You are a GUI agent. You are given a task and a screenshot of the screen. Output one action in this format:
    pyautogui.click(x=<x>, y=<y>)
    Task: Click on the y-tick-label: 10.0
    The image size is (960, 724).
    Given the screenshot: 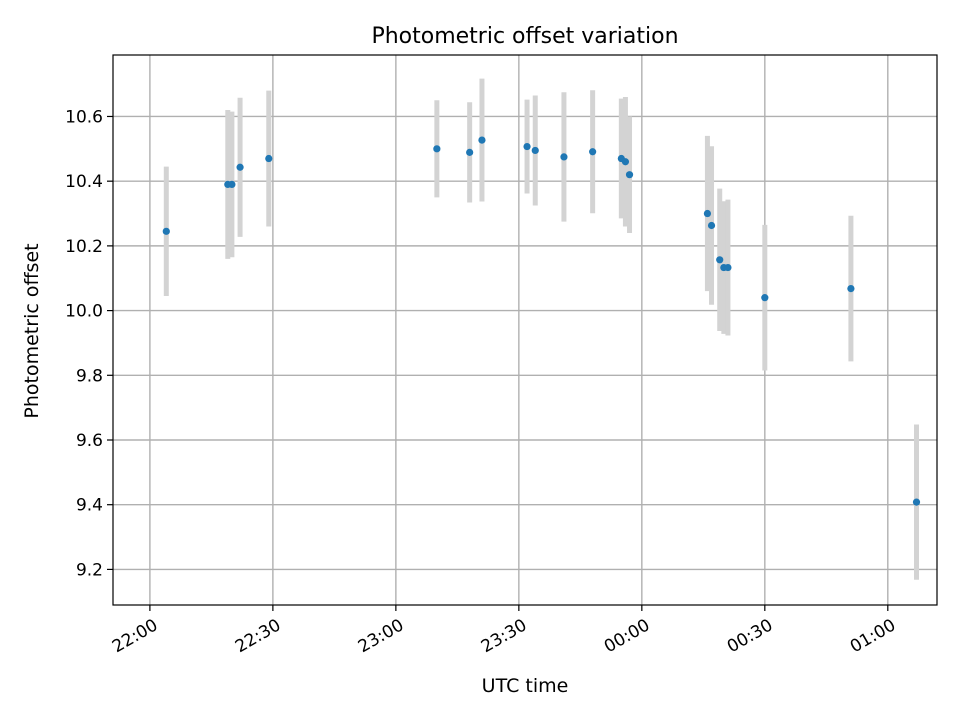 What is the action you would take?
    pyautogui.click(x=84, y=312)
    